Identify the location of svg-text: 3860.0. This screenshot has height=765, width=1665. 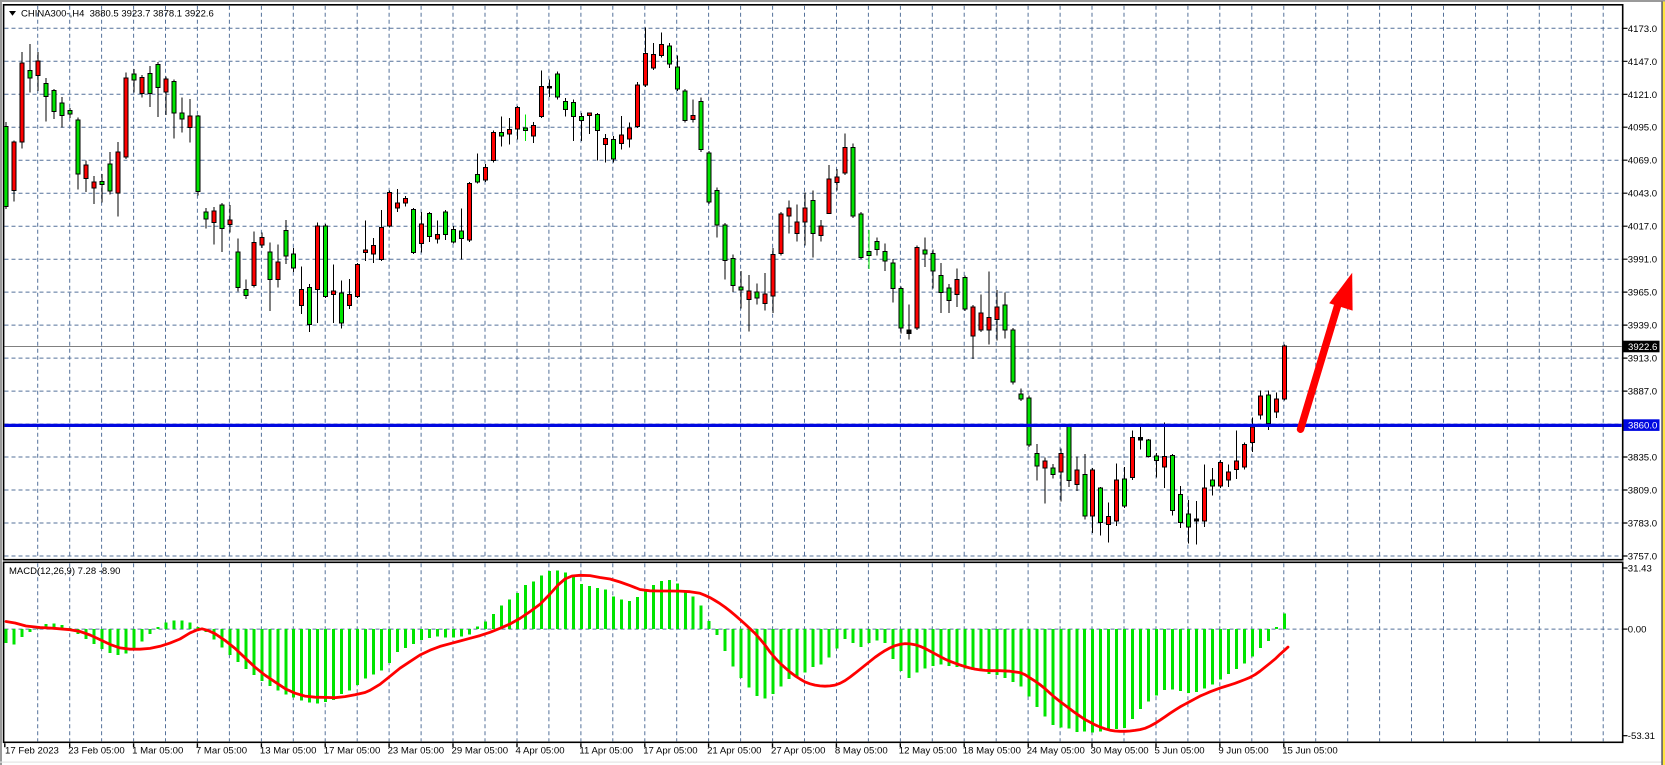
(1642, 426).